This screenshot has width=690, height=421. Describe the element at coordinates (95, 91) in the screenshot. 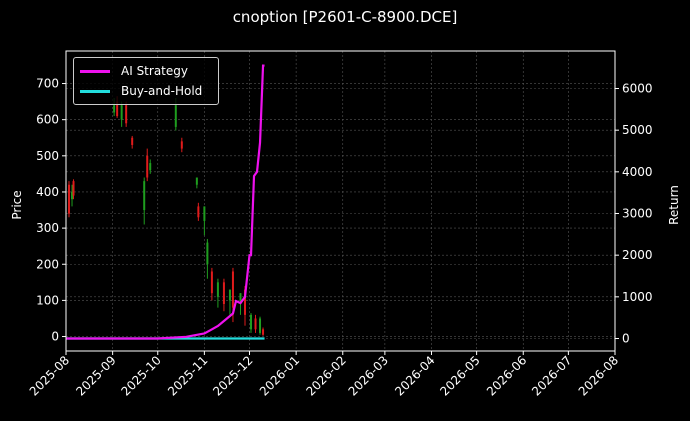

I see `legend-swatch-buy-and-hold` at that location.